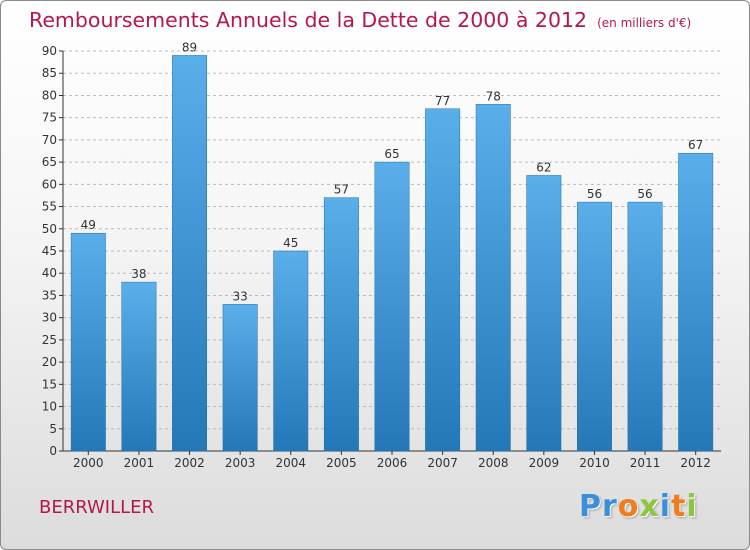 This screenshot has height=550, width=750. What do you see at coordinates (138, 274) in the screenshot?
I see `bar-value-label: 38` at bounding box center [138, 274].